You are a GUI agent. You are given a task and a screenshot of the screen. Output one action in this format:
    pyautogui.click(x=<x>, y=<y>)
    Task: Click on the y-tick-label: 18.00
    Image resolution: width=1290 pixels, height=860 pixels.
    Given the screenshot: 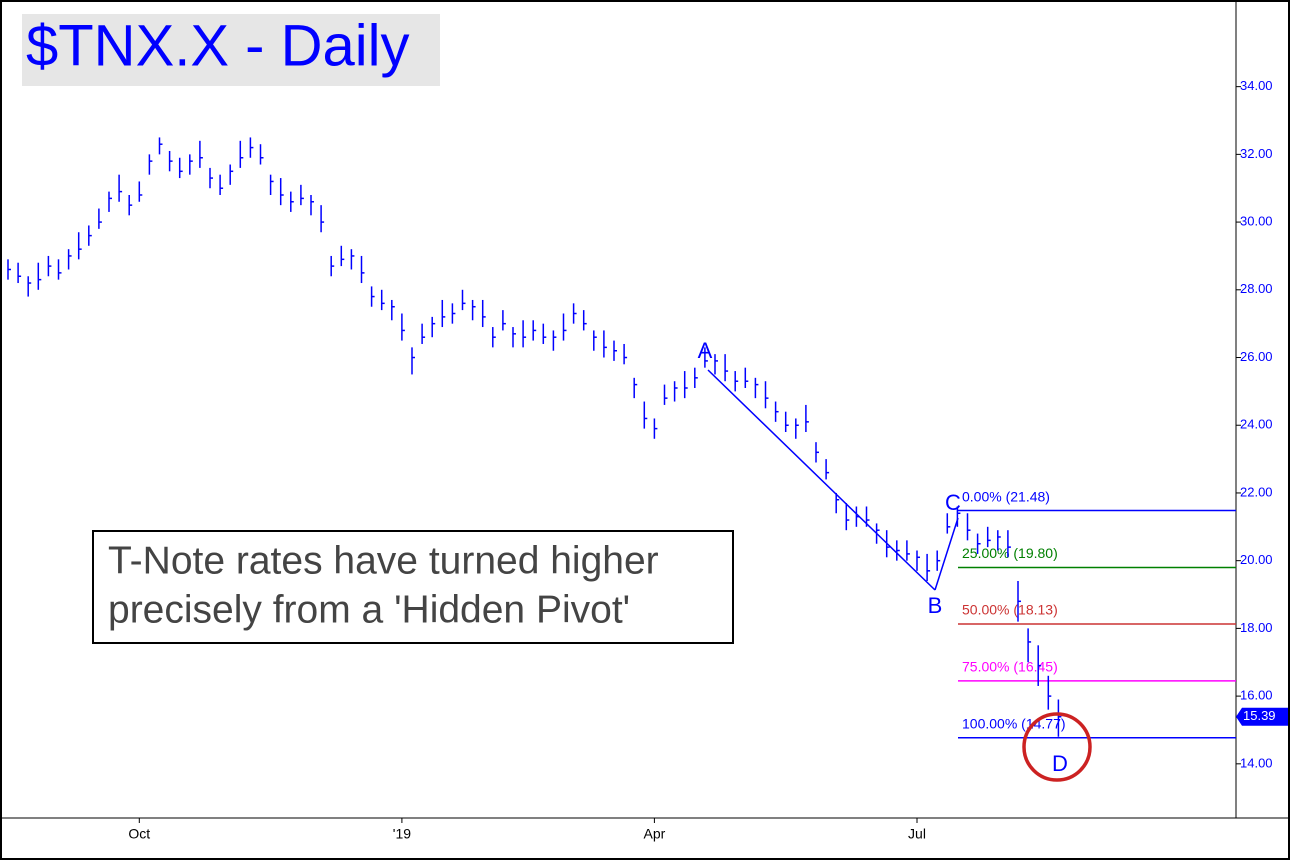 What is the action you would take?
    pyautogui.click(x=1256, y=627)
    